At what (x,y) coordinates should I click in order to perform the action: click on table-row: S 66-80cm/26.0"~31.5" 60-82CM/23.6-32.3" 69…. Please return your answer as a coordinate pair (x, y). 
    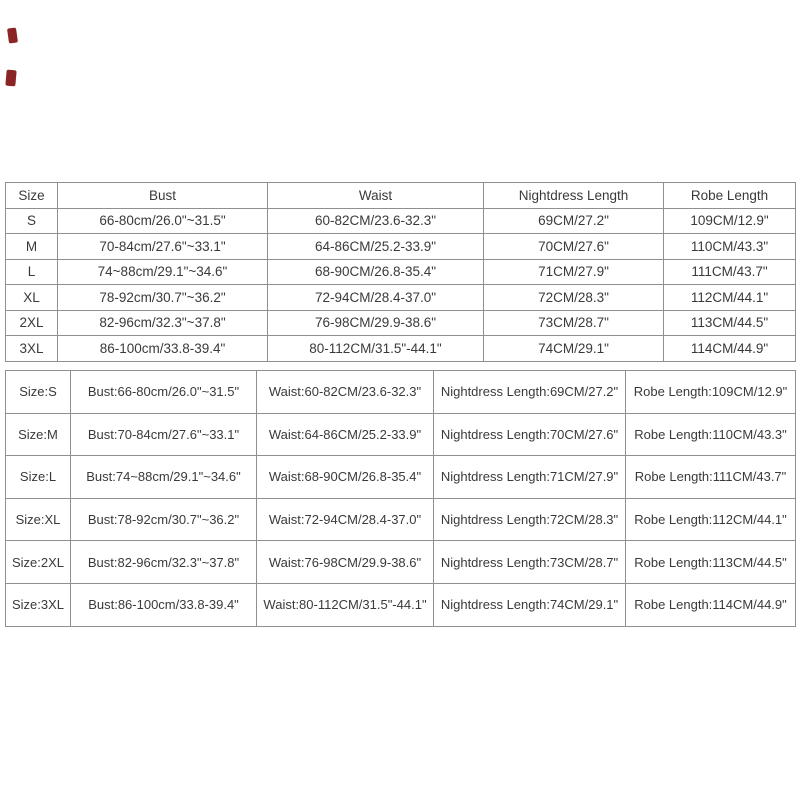
    Looking at the image, I should click on (400, 220).